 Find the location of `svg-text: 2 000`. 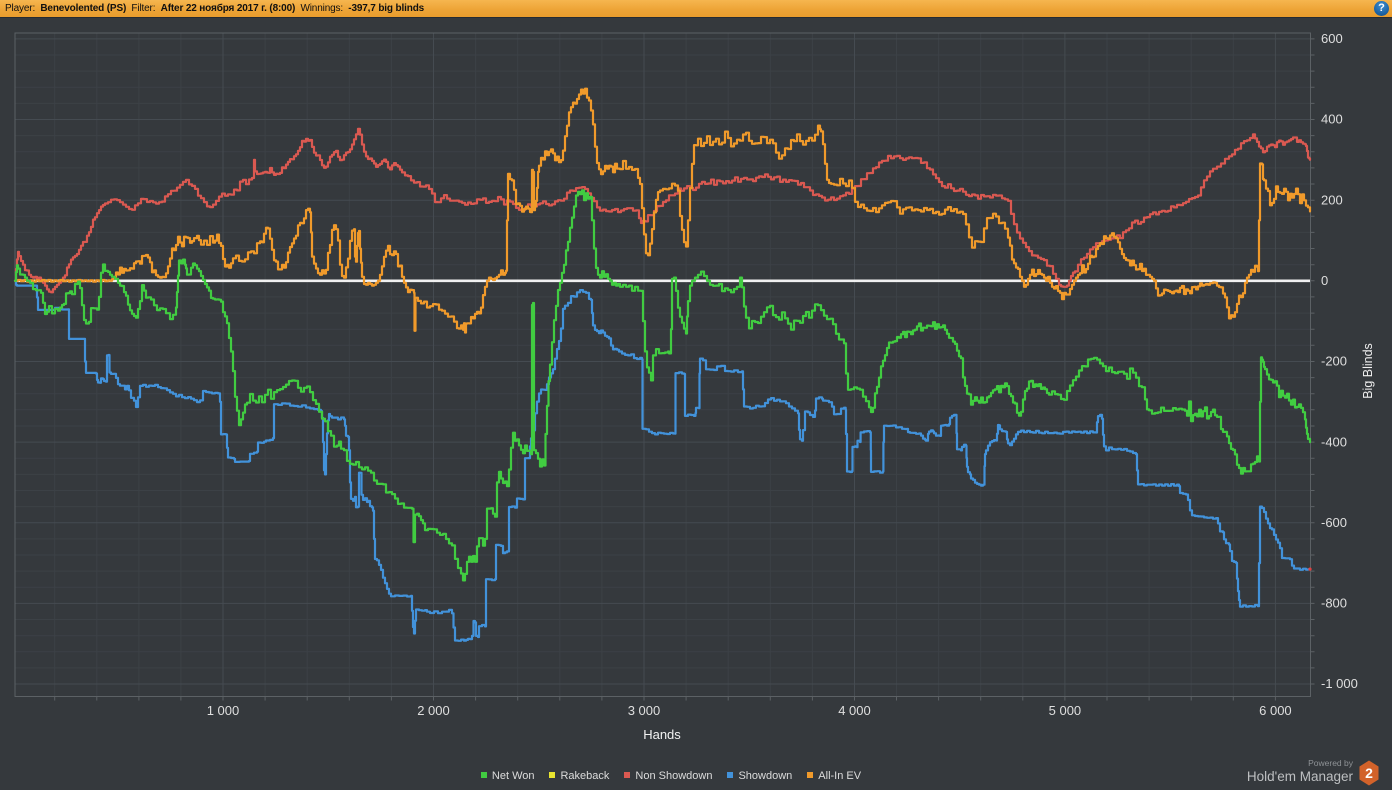

svg-text: 2 000 is located at coordinates (433, 710).